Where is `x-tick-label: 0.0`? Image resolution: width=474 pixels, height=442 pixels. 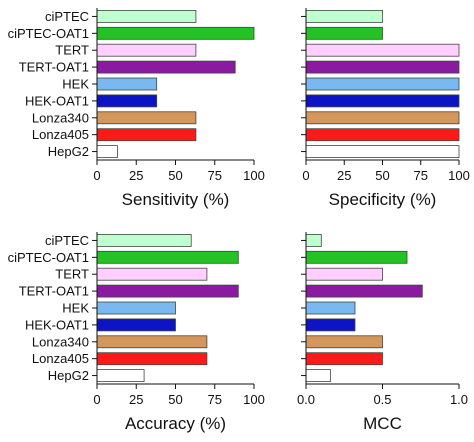
x-tick-label: 0.0 is located at coordinates (306, 399).